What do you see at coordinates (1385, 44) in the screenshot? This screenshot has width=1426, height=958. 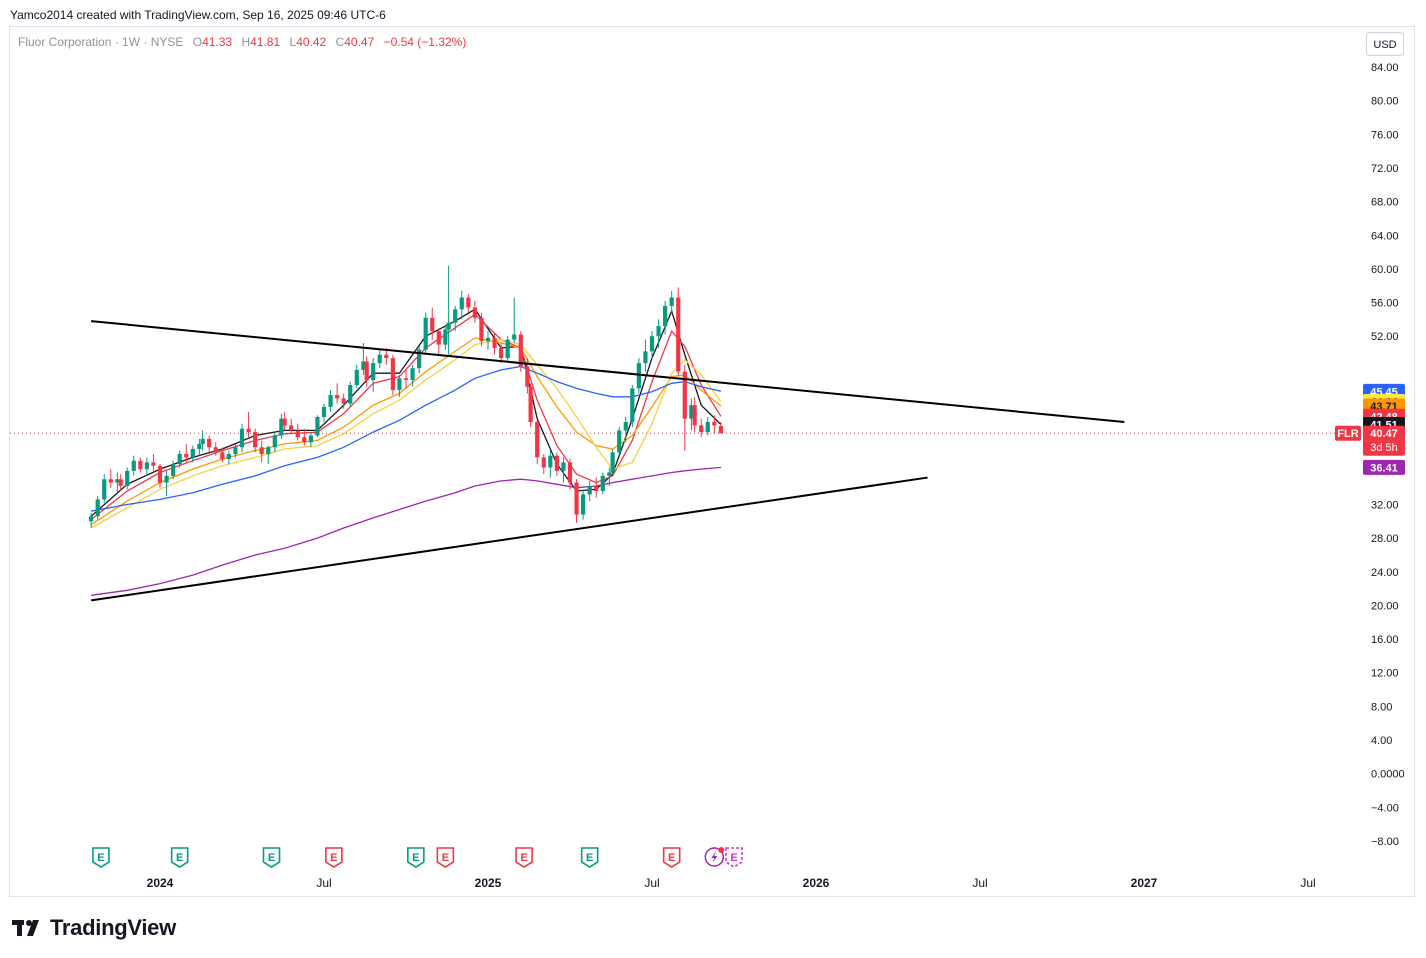 I see `currency-button: USD` at bounding box center [1385, 44].